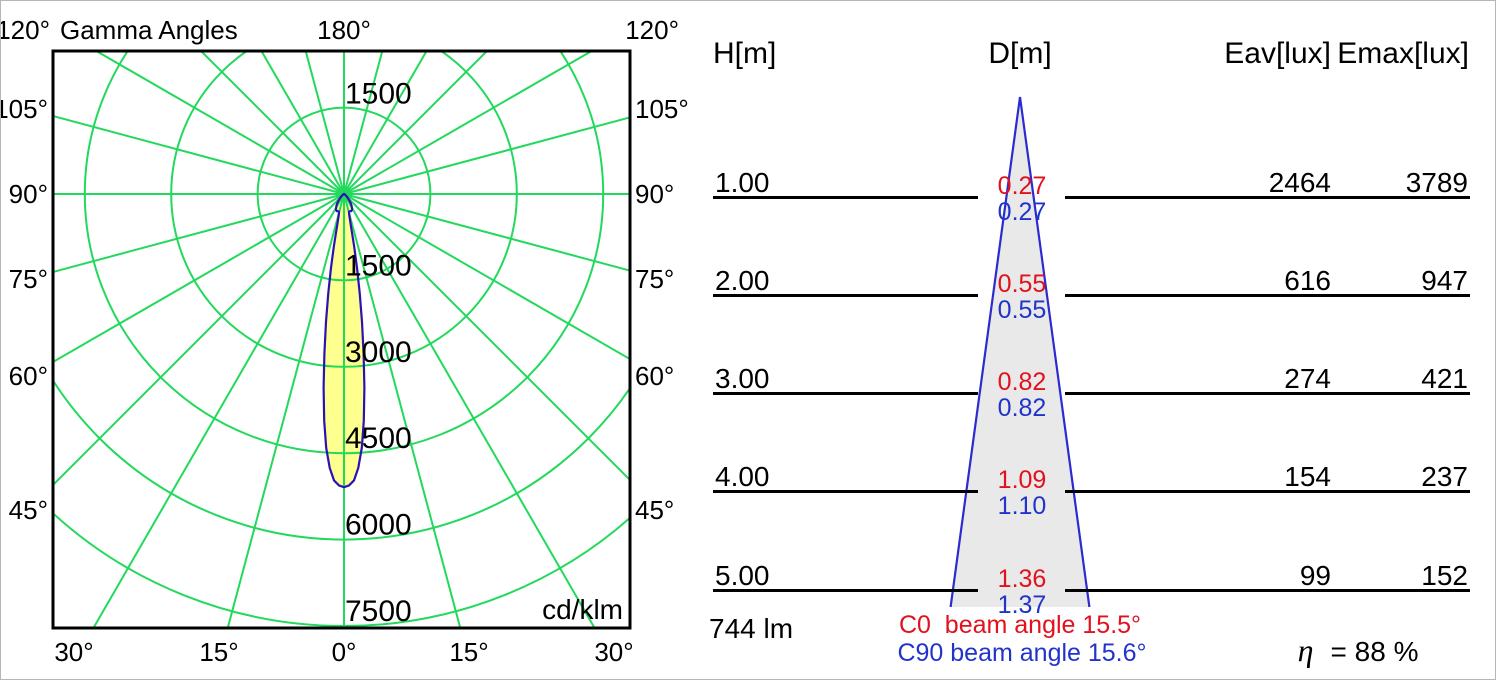 The width and height of the screenshot is (1496, 680). I want to click on gamma-label-right: 45°, so click(654, 510).